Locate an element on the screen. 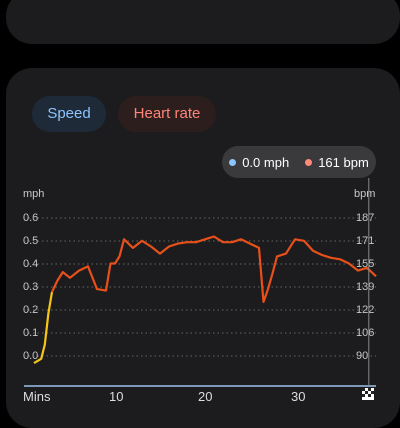  right-tick-label: 155 is located at coordinates (365, 264).